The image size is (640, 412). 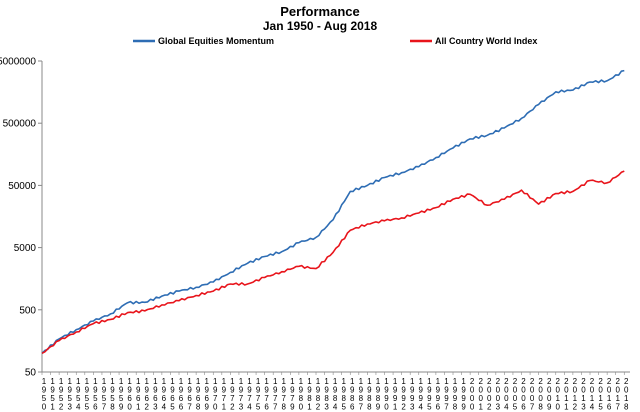 What do you see at coordinates (216, 41) in the screenshot?
I see `legend-label-global-equities-momentum: Global Equities Momentum` at bounding box center [216, 41].